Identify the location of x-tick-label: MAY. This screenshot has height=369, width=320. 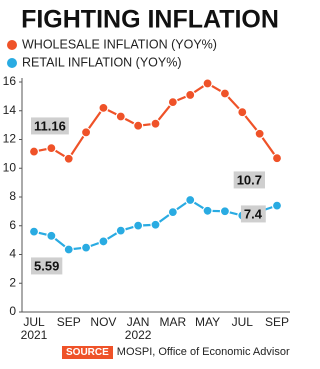
(208, 322).